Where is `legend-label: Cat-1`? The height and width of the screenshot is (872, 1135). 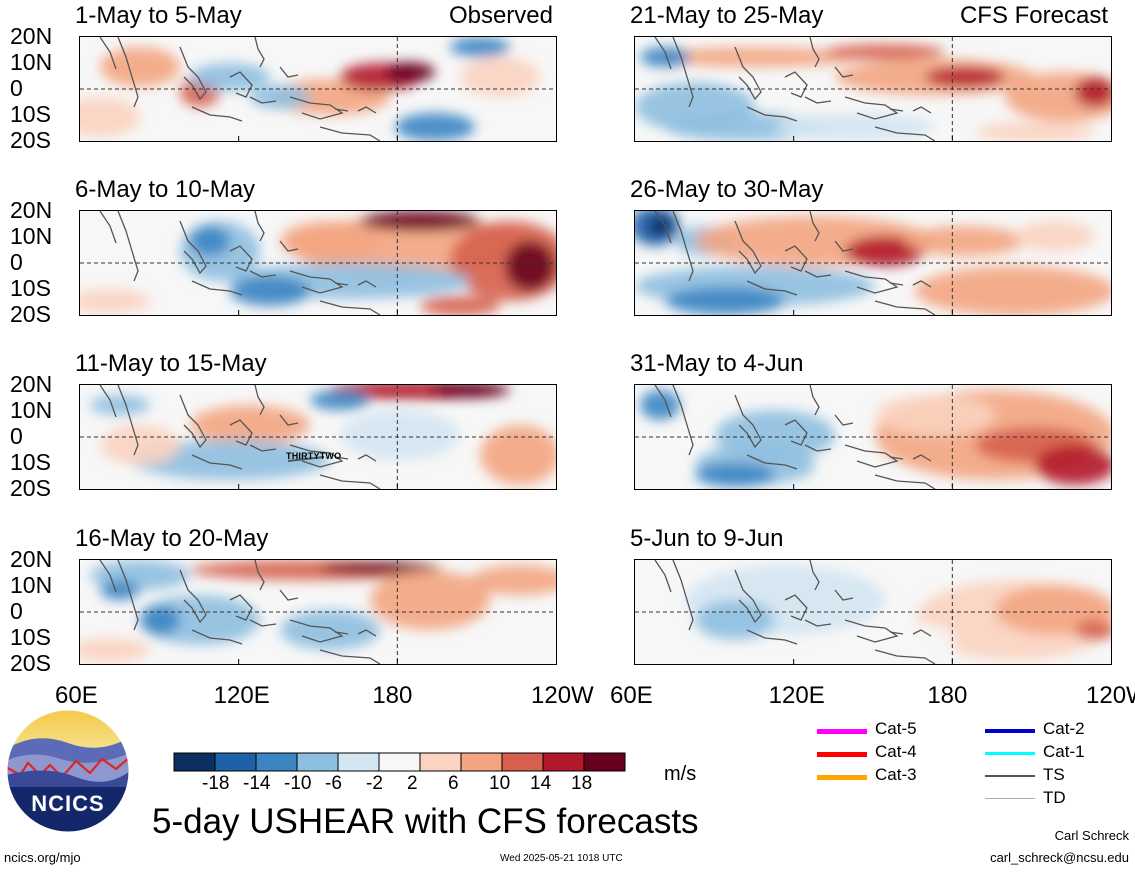 legend-label: Cat-1 is located at coordinates (1064, 751).